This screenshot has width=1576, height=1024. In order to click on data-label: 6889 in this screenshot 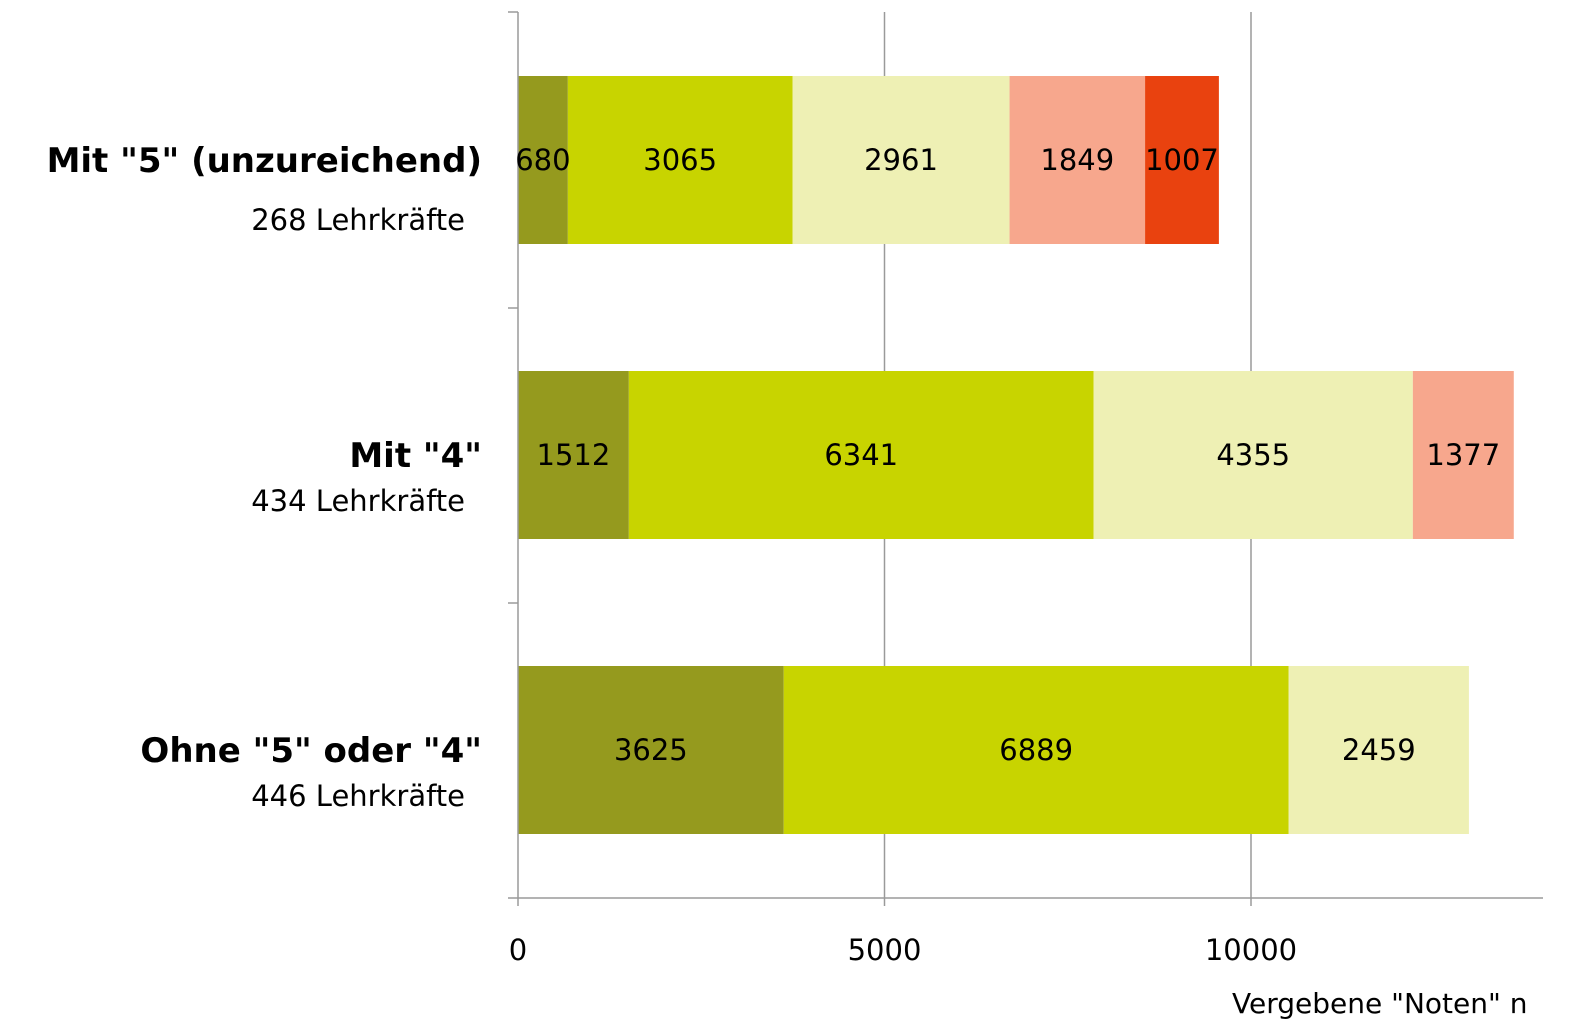, I will do `click(1036, 750)`.